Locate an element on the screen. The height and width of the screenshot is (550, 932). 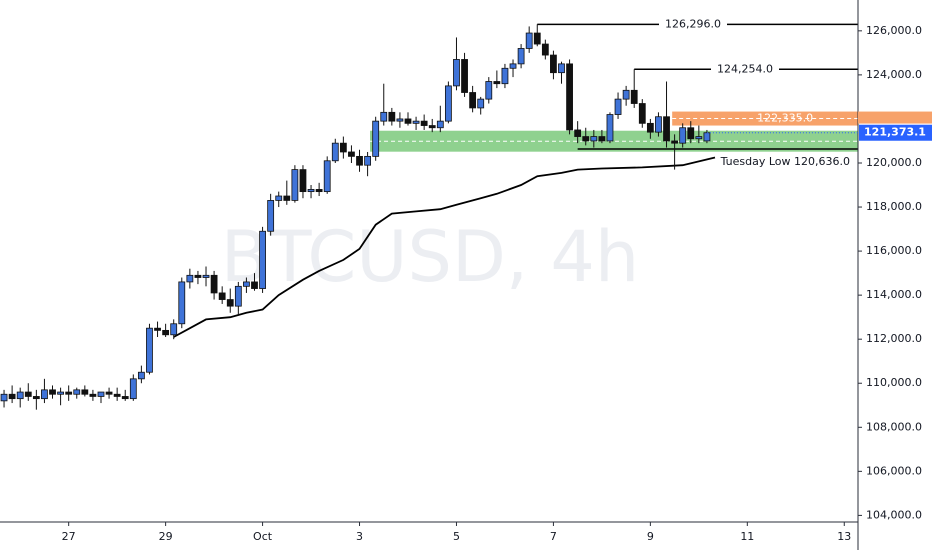
x-tick-label: 5 is located at coordinates (456, 536).